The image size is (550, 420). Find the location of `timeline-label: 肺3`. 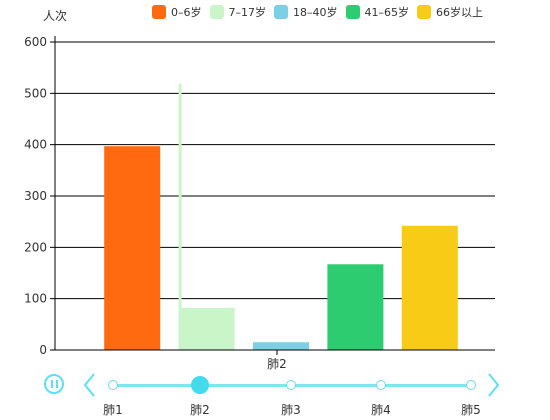

timeline-label: 肺3 is located at coordinates (291, 410).